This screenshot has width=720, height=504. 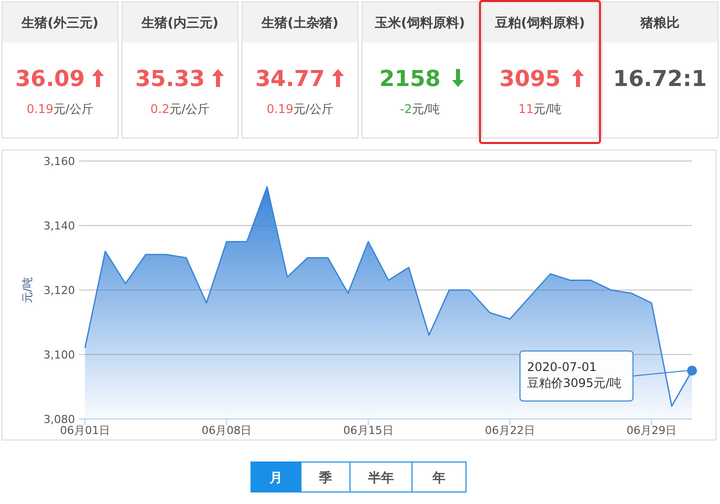 I want to click on period-tabs: 月 季 半年 年, so click(x=358, y=477).